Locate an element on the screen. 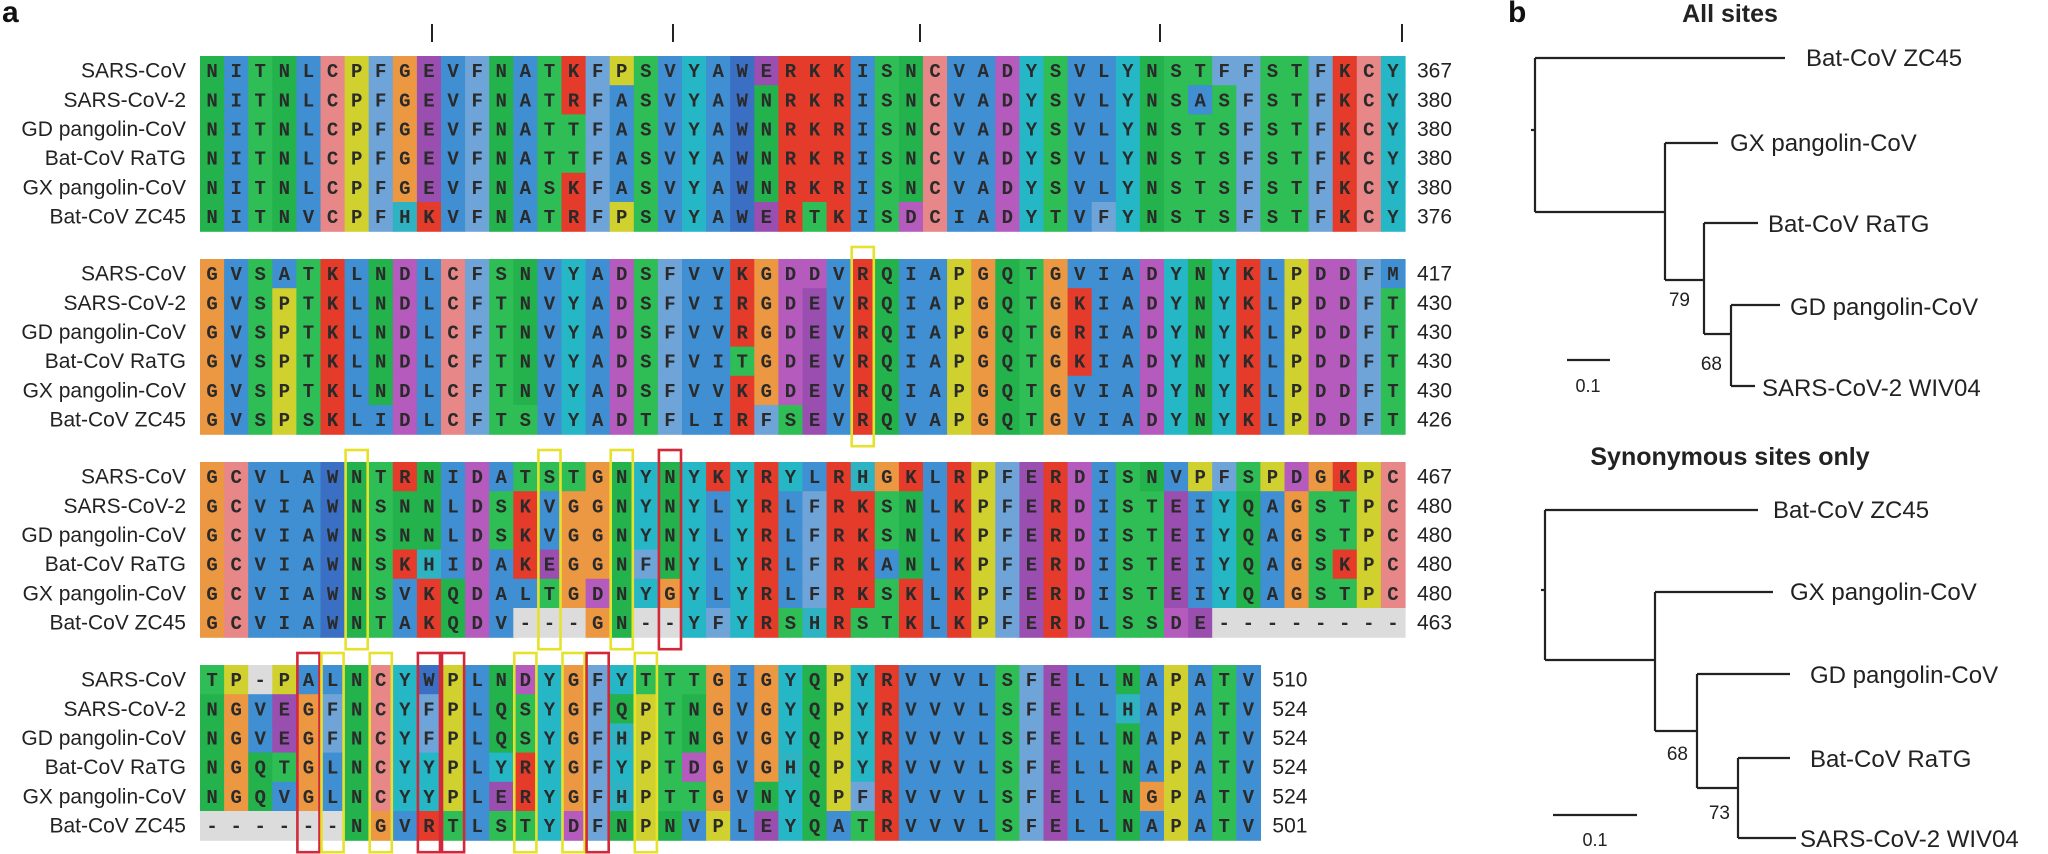 The image size is (2048, 854). residue-letter: K is located at coordinates (863, 507).